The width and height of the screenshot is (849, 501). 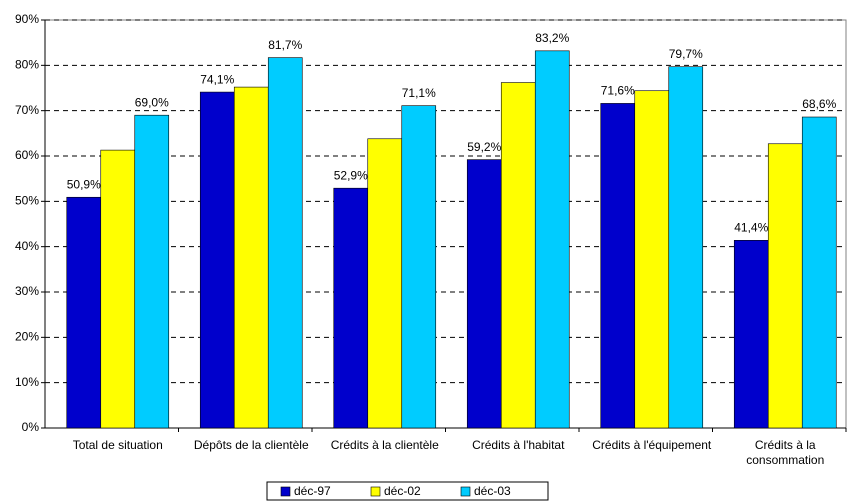 What do you see at coordinates (27, 382) in the screenshot?
I see `y-tick-label: 10%` at bounding box center [27, 382].